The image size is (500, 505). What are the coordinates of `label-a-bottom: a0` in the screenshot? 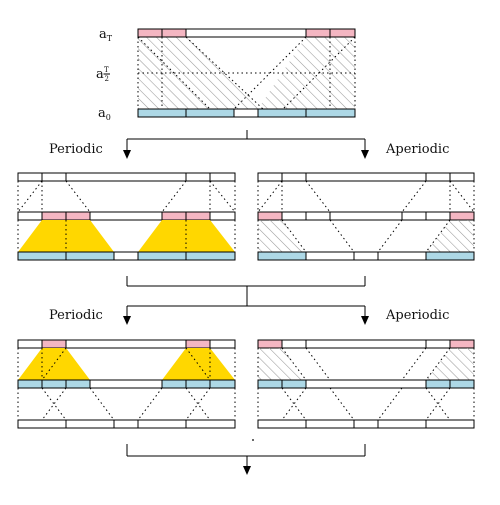 It's located at (104, 114).